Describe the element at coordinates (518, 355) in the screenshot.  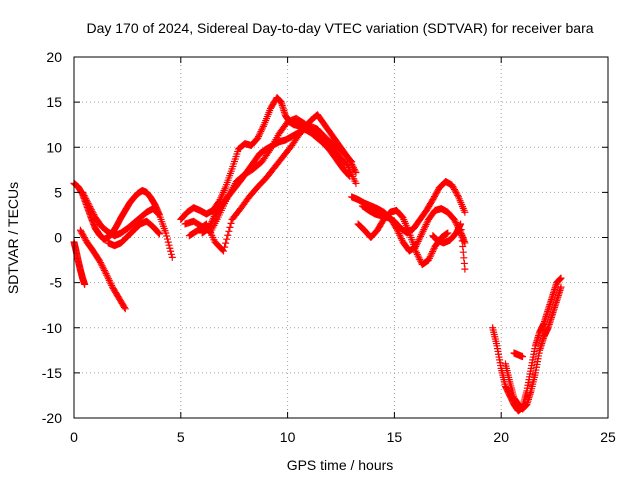
I see `series-s16` at that location.